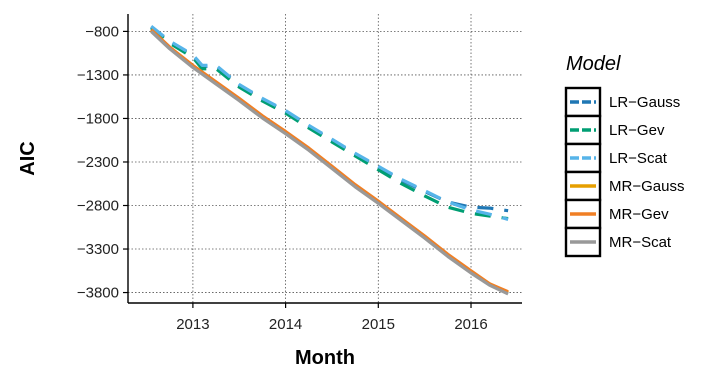 The height and width of the screenshot is (372, 719). What do you see at coordinates (98, 75) in the screenshot?
I see `y-tick-label: −1300` at bounding box center [98, 75].